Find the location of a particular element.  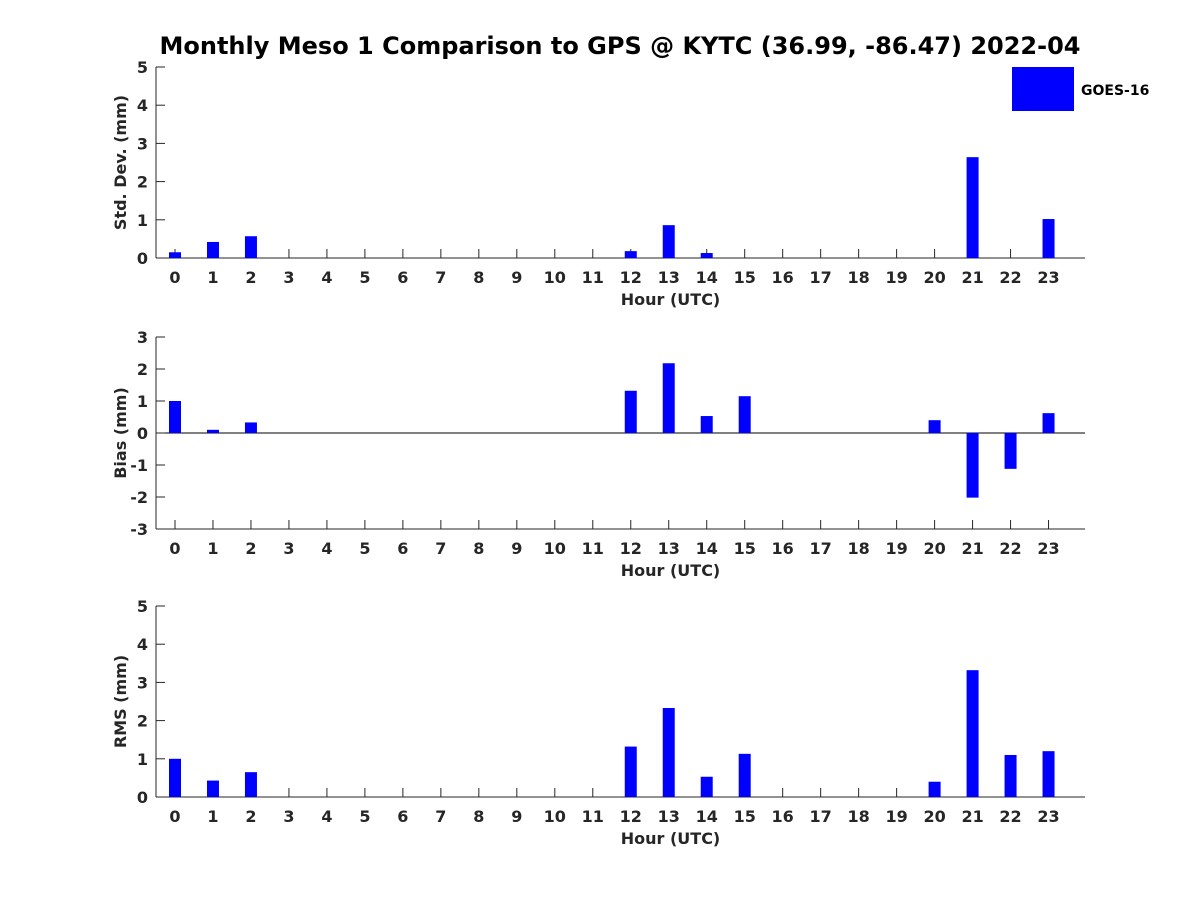

legend-swatch is located at coordinates (1043, 89).